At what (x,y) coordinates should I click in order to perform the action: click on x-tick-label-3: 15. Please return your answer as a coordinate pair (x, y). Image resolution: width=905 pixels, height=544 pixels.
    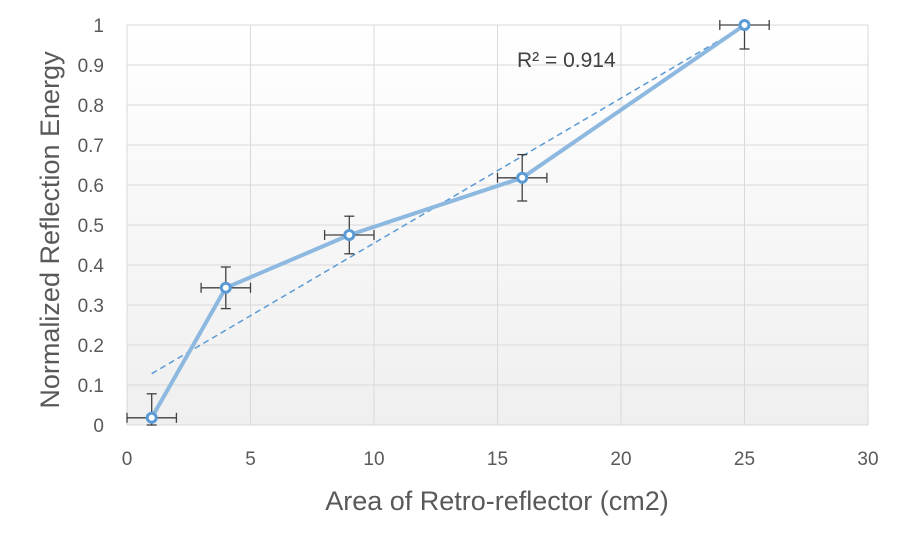
    Looking at the image, I should click on (497, 459).